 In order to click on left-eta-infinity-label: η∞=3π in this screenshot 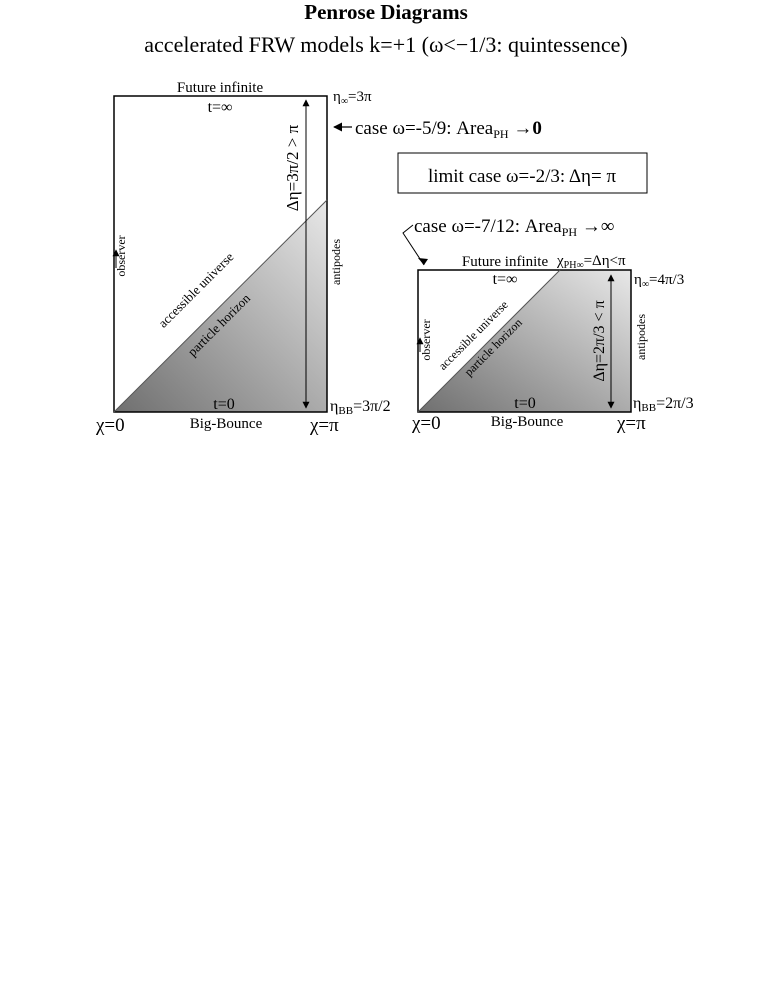, I will do `click(352, 98)`.